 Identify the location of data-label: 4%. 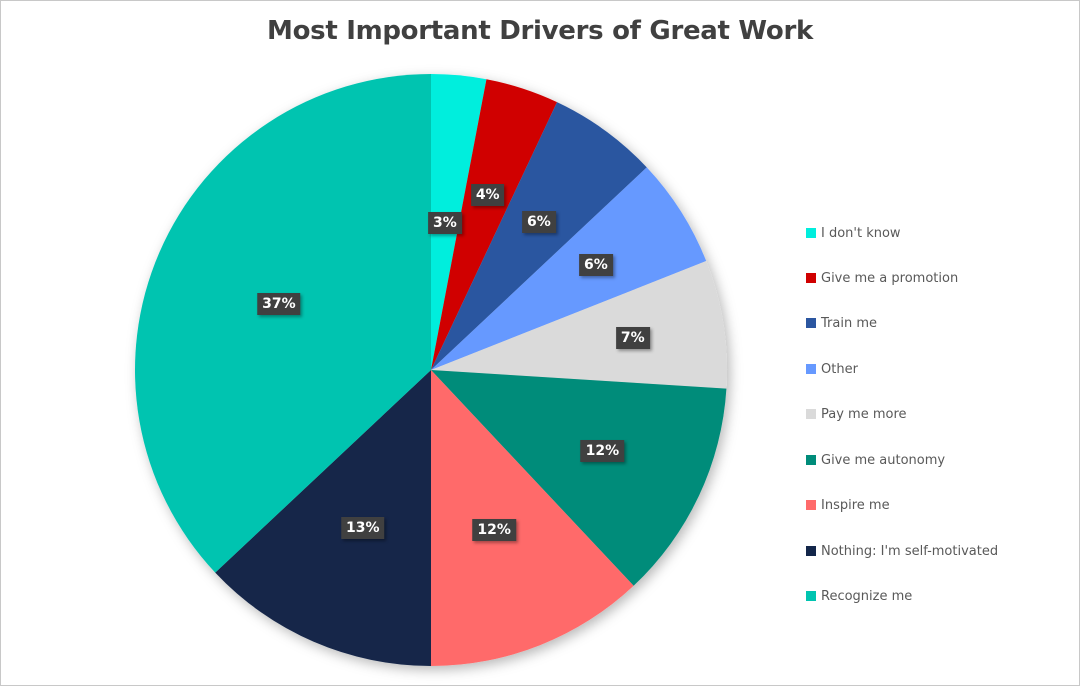
(487, 195).